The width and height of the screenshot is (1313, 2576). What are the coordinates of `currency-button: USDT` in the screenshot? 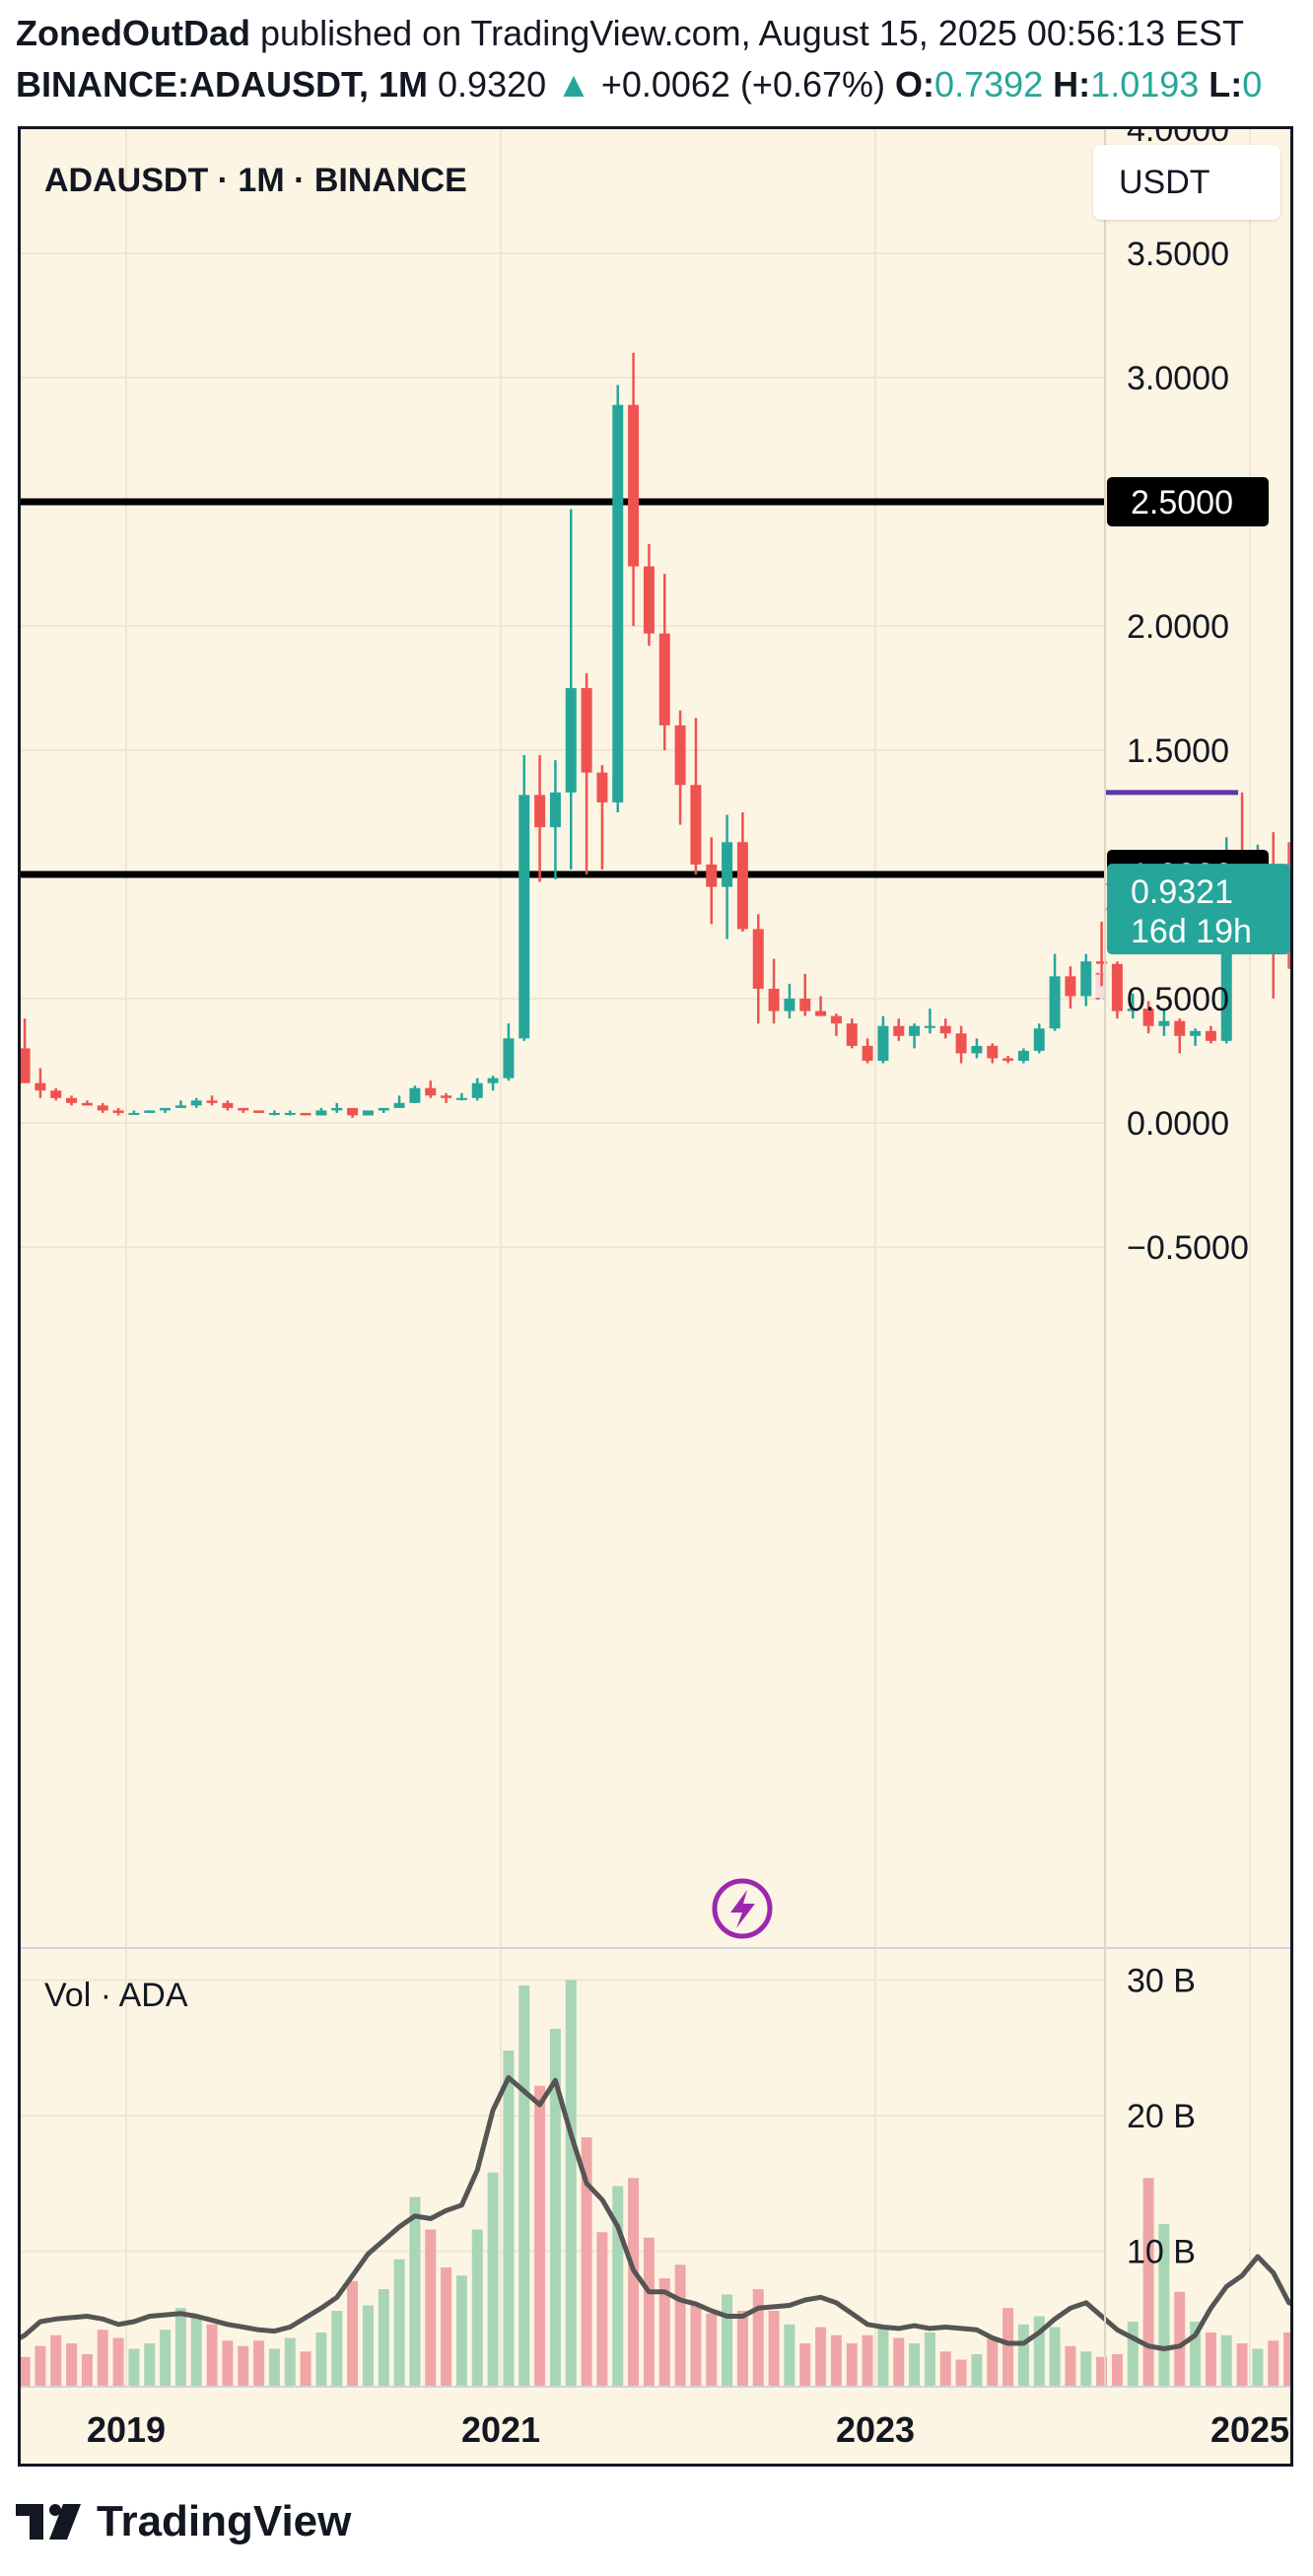 It's located at (1186, 183).